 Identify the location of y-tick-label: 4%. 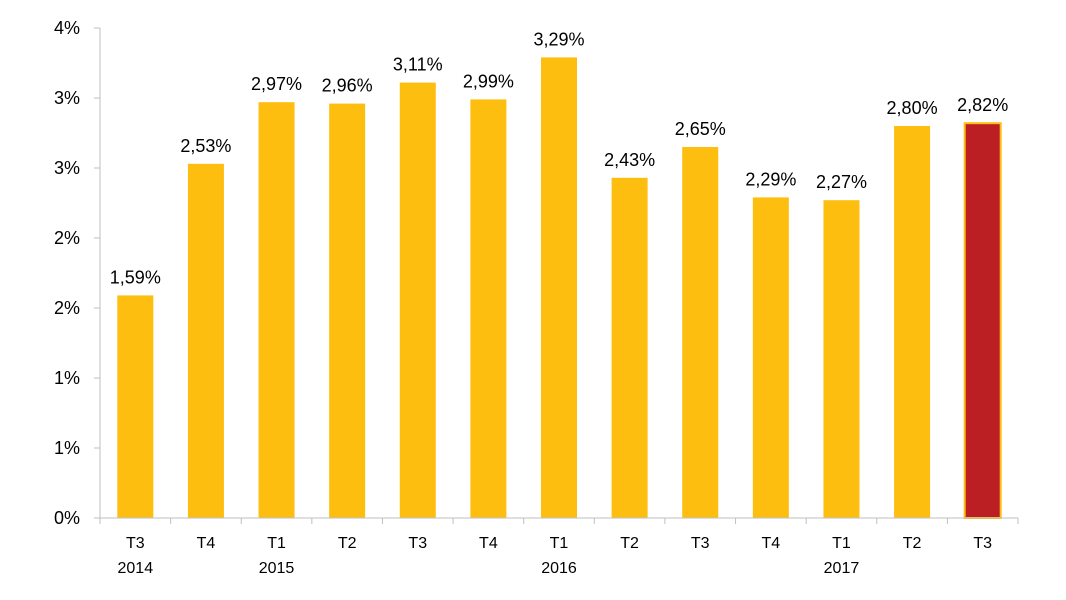
(67, 28).